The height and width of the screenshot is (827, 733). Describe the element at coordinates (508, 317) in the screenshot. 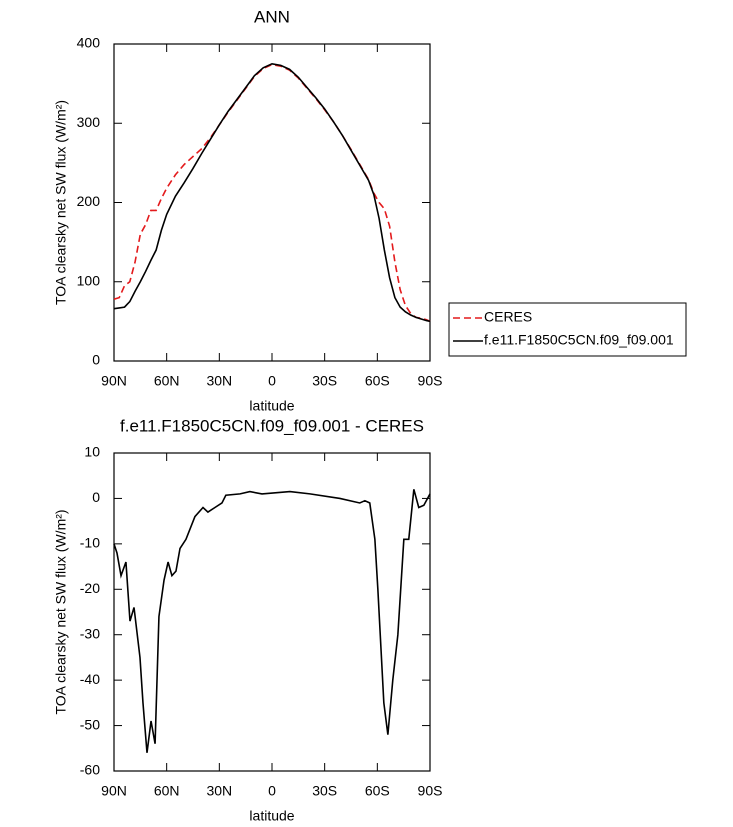

I see `legend-label: CERES` at that location.